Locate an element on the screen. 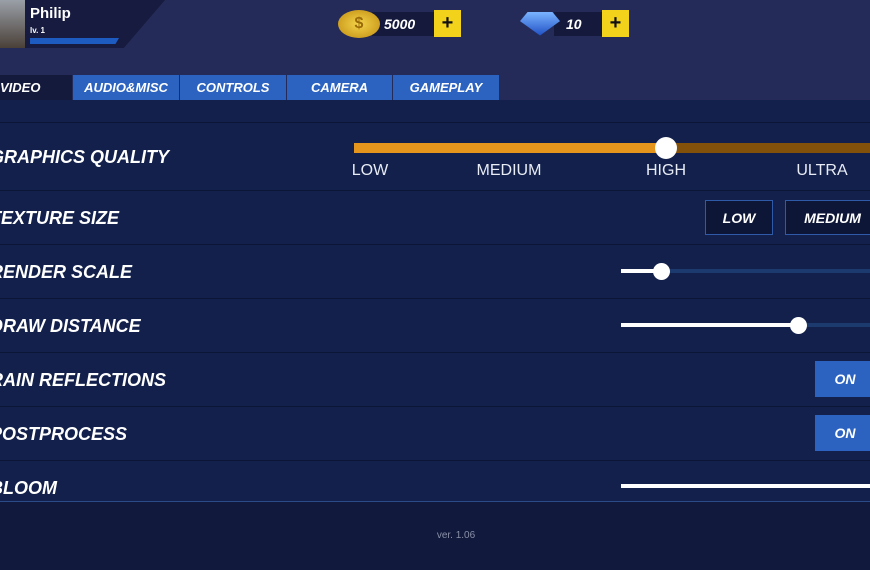 Image resolution: width=870 pixels, height=570 pixels. add-gems-button: + is located at coordinates (615, 23).